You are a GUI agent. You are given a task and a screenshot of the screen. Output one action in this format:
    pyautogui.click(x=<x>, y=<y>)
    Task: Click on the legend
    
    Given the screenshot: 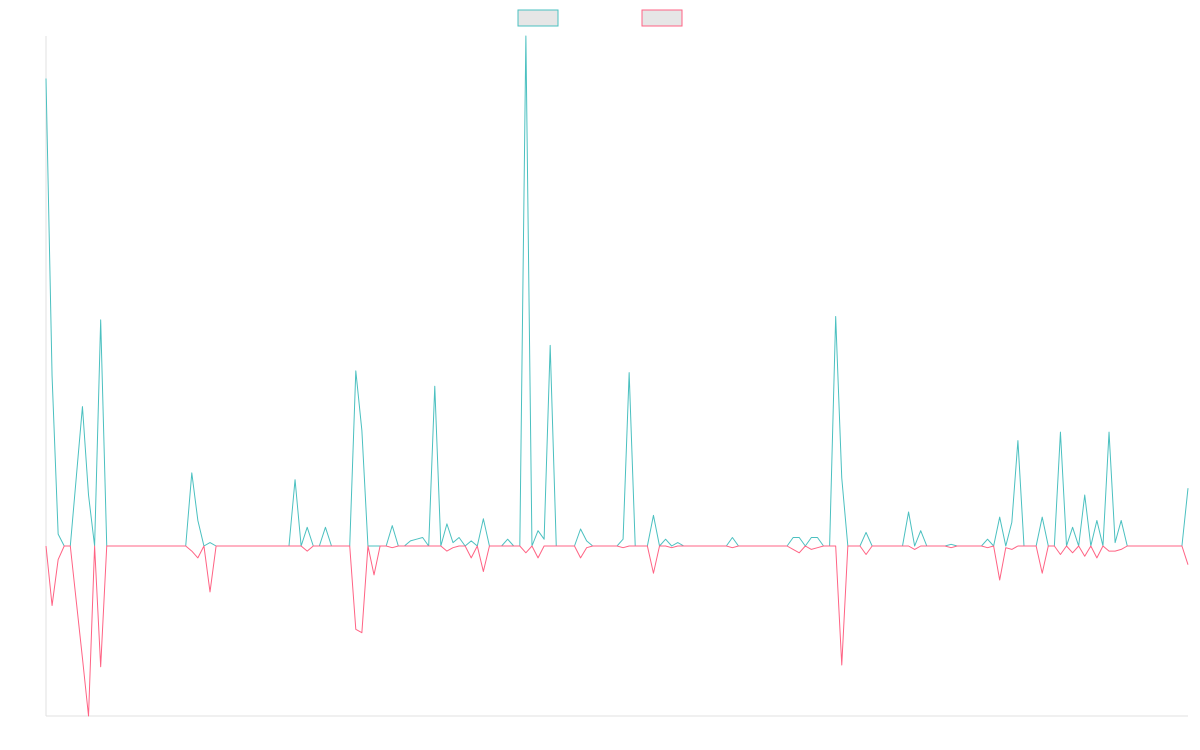 What is the action you would take?
    pyautogui.click(x=600, y=18)
    